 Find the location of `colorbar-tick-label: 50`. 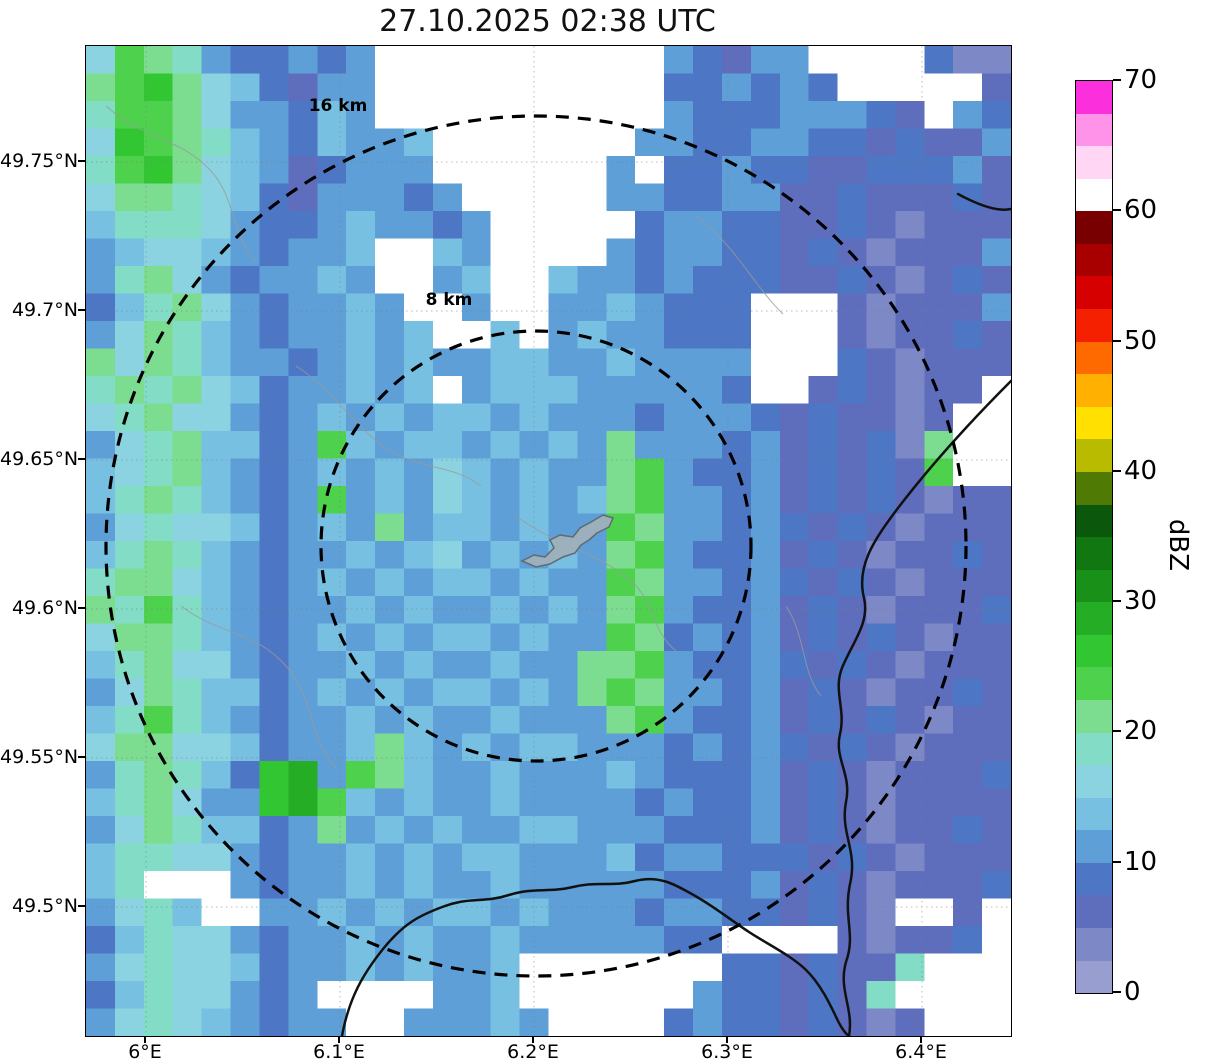

colorbar-tick-label: 50 is located at coordinates (1141, 340).